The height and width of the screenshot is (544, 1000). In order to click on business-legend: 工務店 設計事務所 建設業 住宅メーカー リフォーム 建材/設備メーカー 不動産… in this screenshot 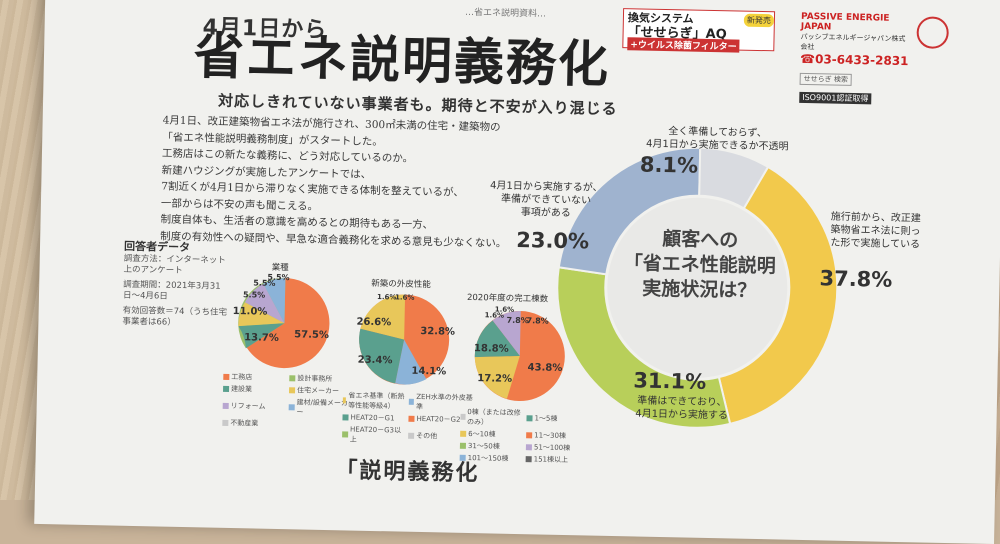, I will do `click(287, 401)`.